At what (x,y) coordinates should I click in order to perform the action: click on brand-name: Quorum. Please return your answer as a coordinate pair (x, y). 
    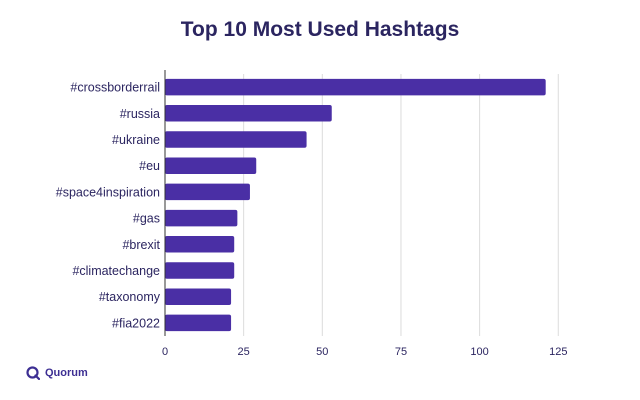
    Looking at the image, I should click on (66, 373).